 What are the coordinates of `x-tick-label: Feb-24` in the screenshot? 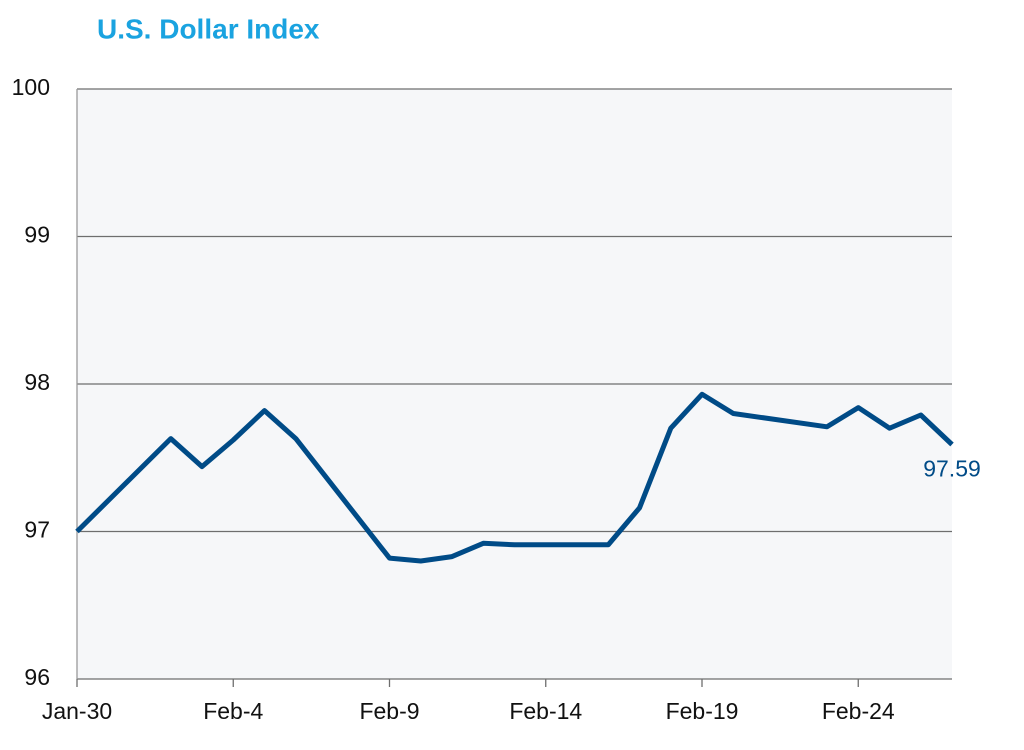 It's located at (858, 711).